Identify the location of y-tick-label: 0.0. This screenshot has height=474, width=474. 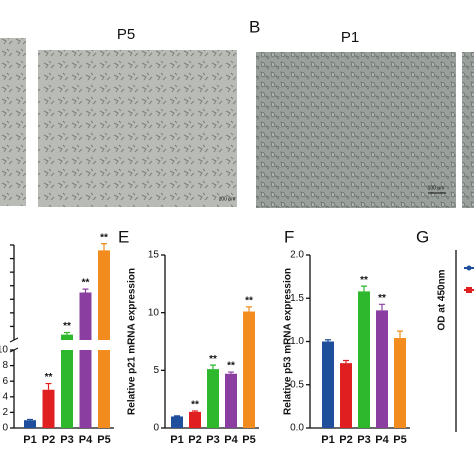
(297, 428).